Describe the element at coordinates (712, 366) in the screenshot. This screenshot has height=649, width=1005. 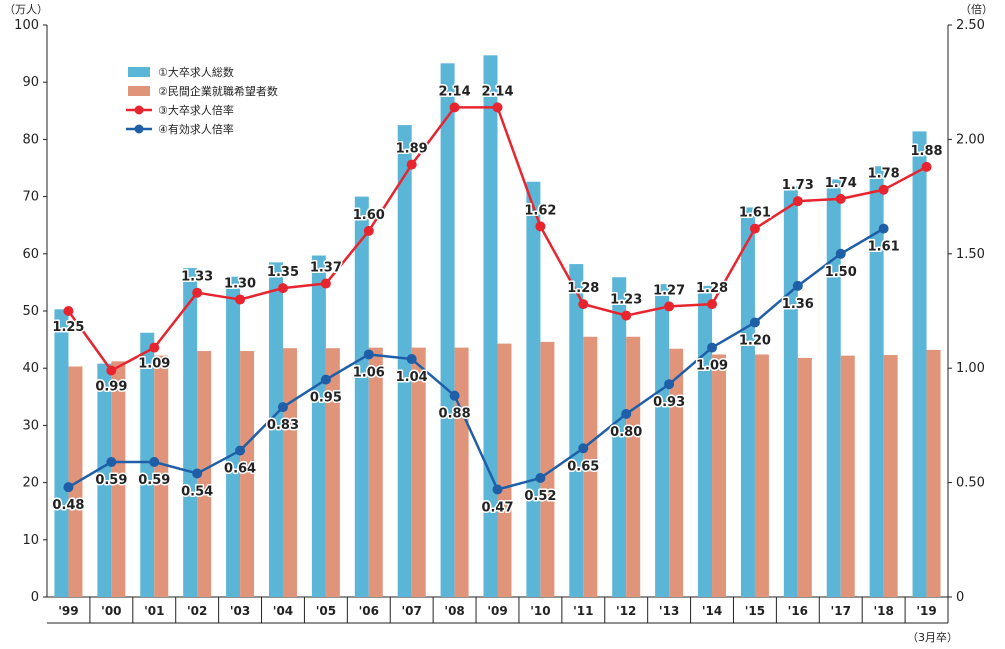
I see `data-label-effective-ratio: 1.09` at that location.